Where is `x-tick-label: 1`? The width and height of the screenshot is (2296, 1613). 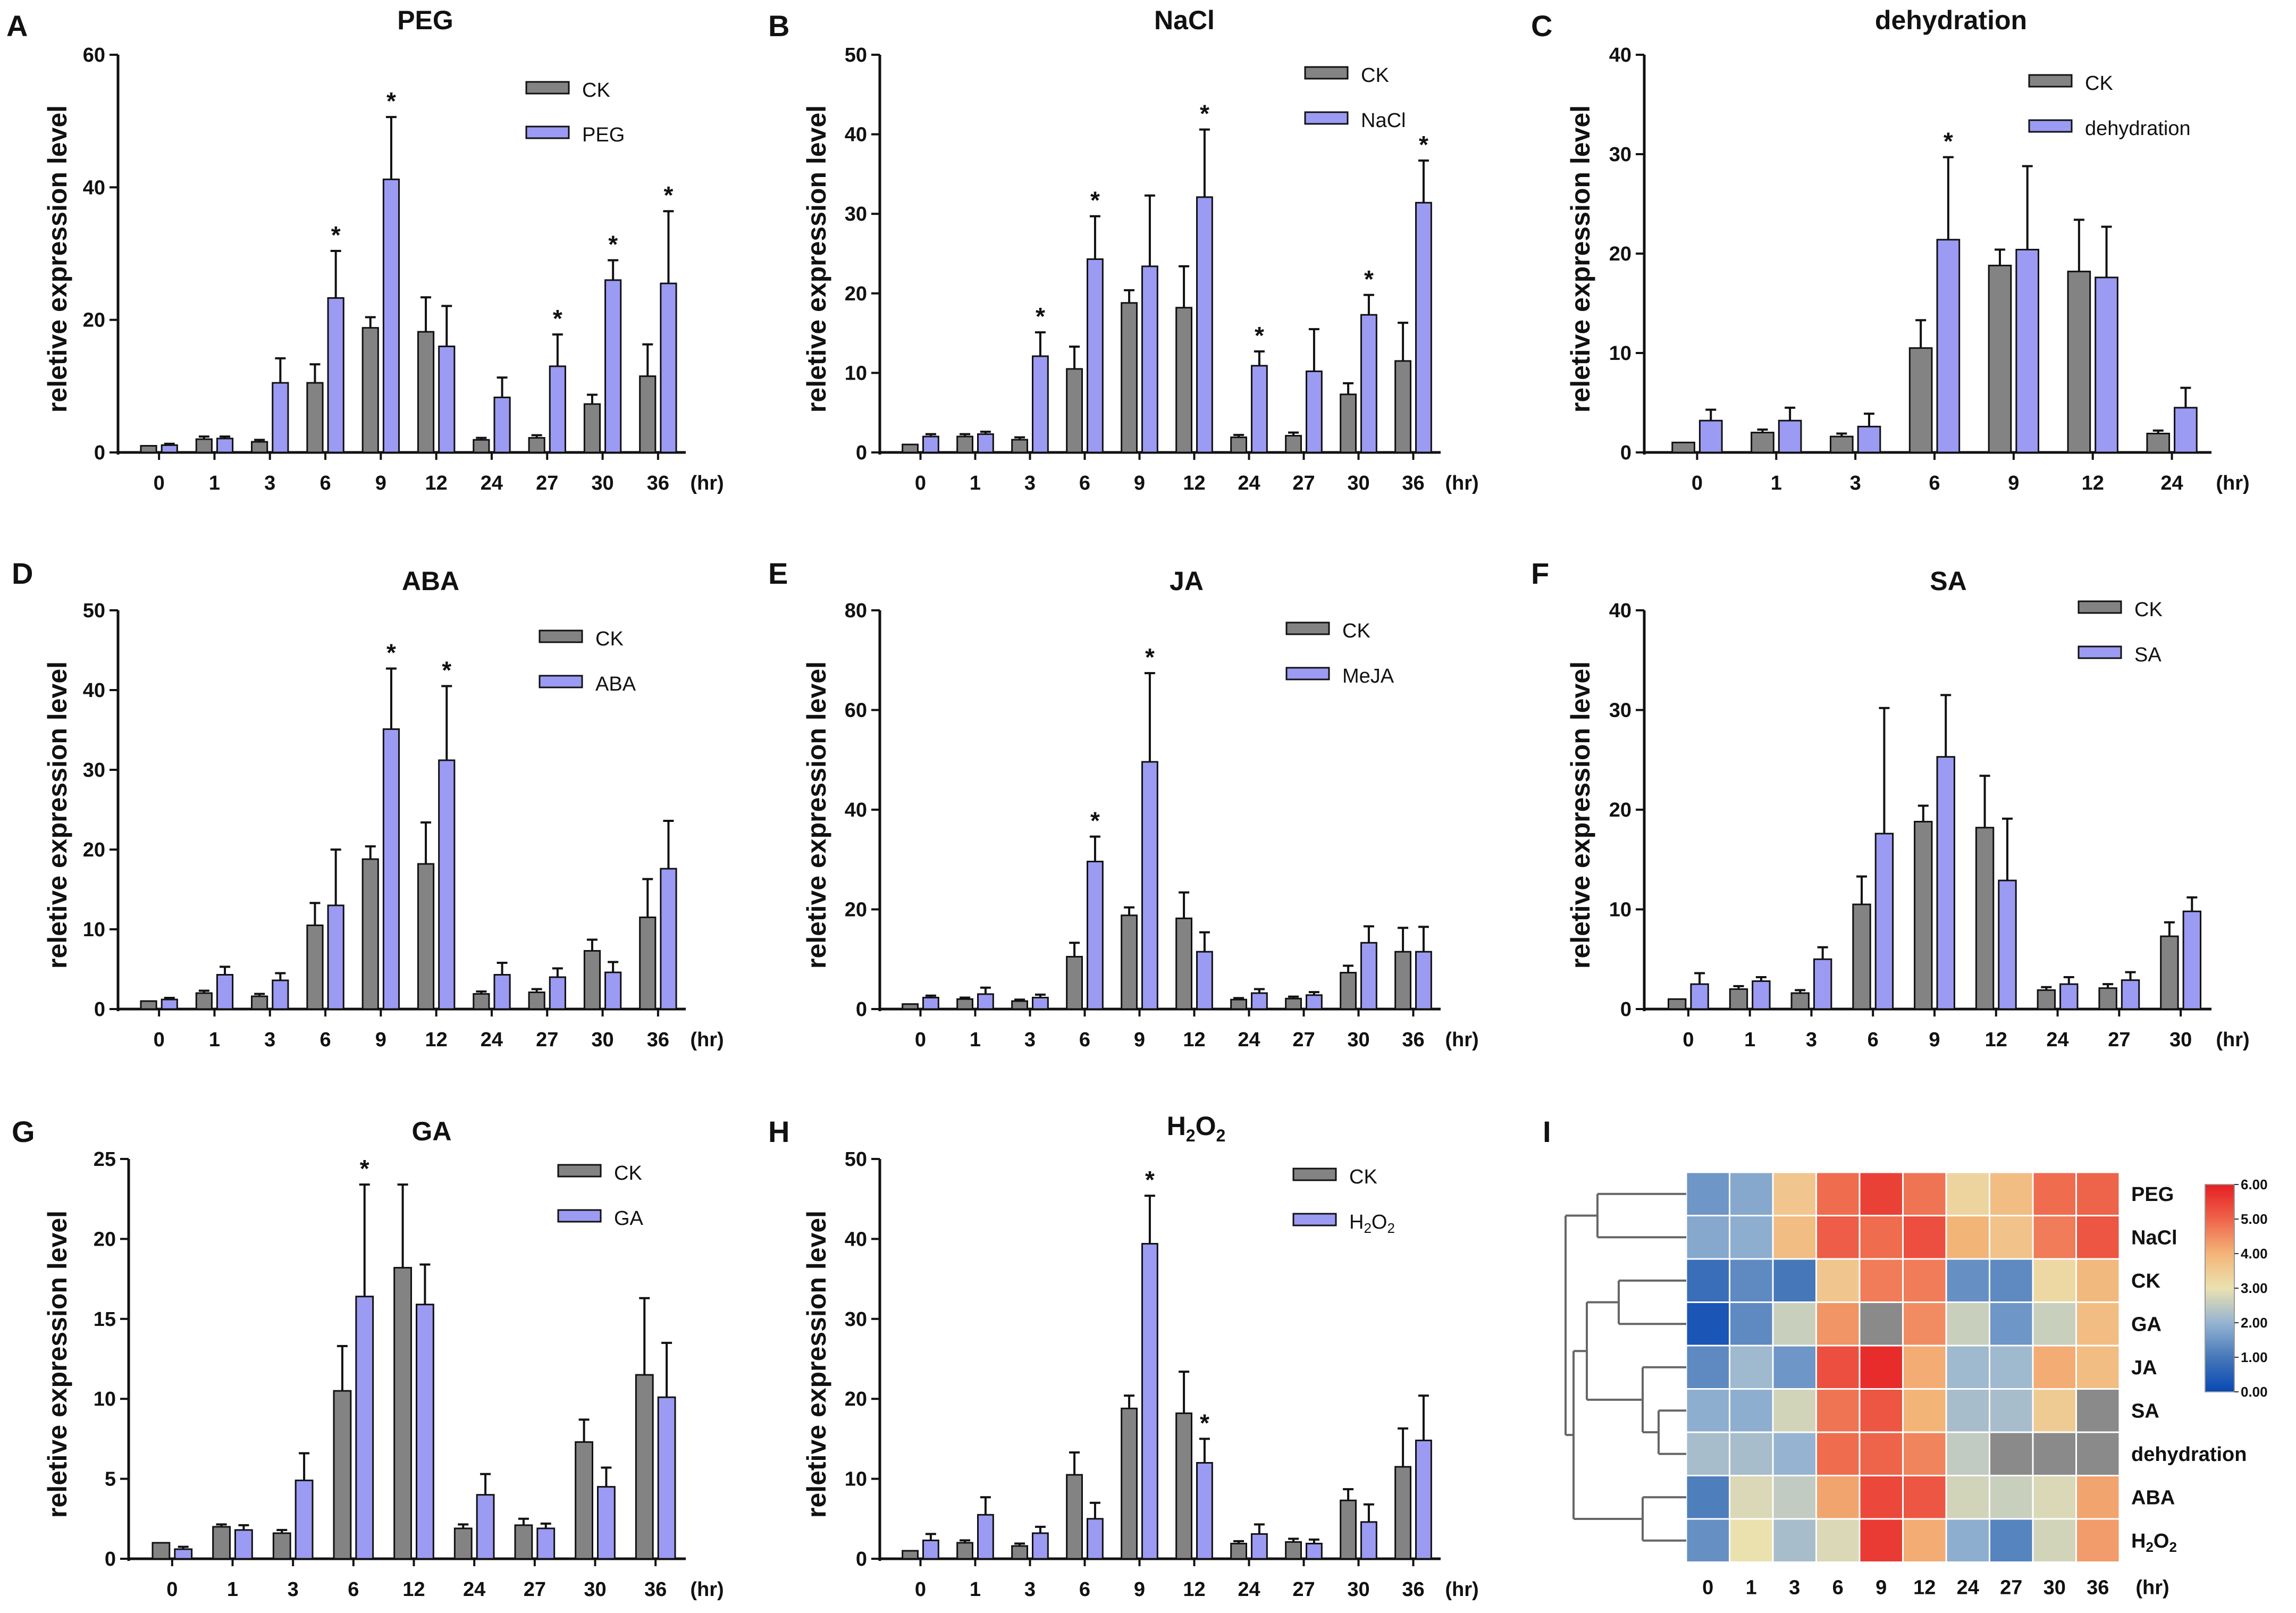 x-tick-label: 1 is located at coordinates (214, 1040).